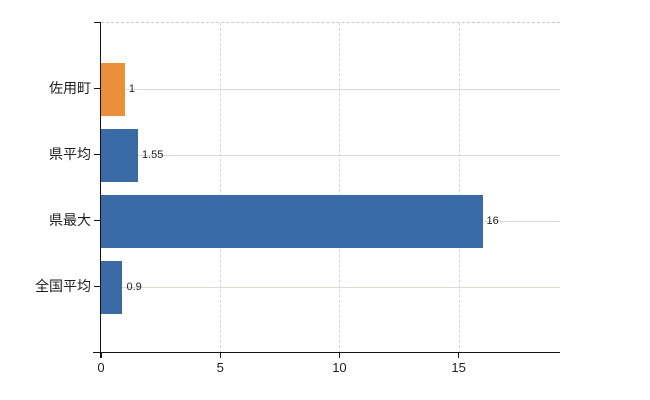 The image size is (650, 400). I want to click on category-label: 全国平均, so click(63, 286).